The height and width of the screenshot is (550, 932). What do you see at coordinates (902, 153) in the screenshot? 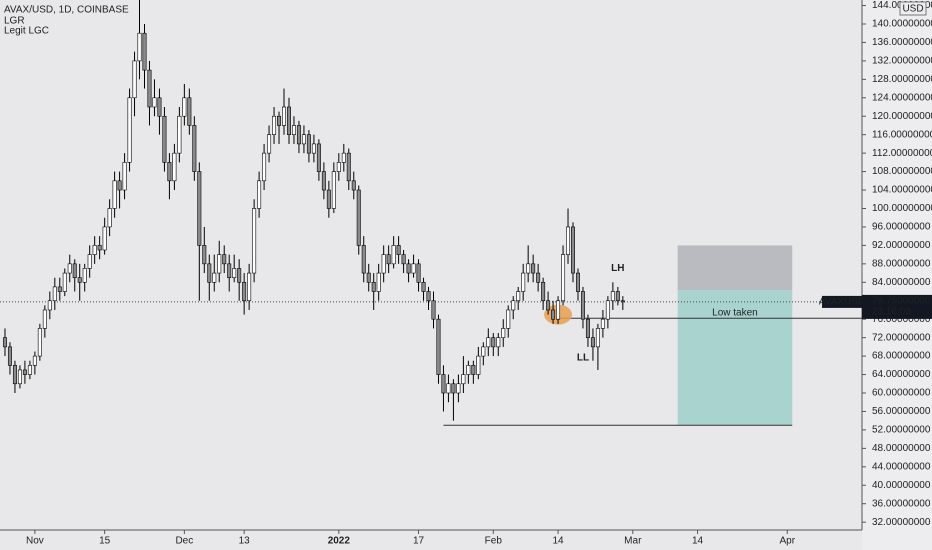
I see `y-tick-label: 112.00000000` at bounding box center [902, 153].